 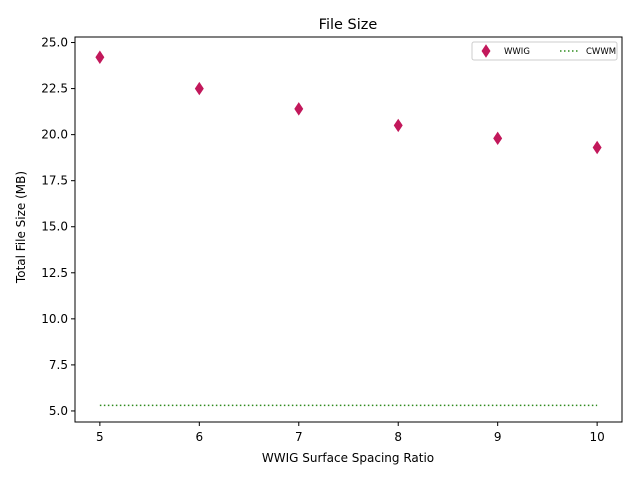 I want to click on y-tick-label: 20.0, so click(x=54, y=135).